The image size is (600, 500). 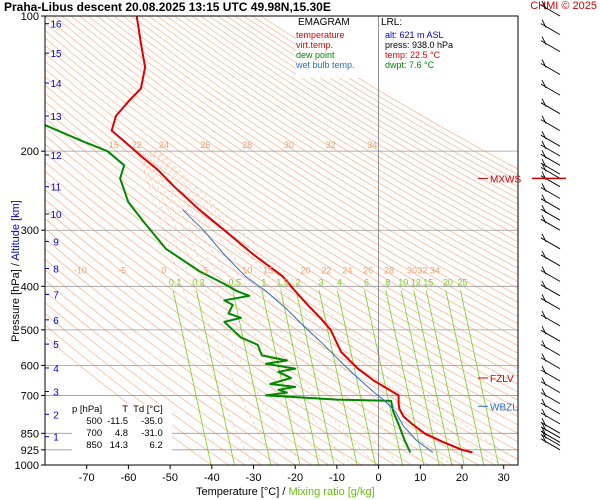 I want to click on mixing-ratio-label: 10, so click(x=403, y=282).